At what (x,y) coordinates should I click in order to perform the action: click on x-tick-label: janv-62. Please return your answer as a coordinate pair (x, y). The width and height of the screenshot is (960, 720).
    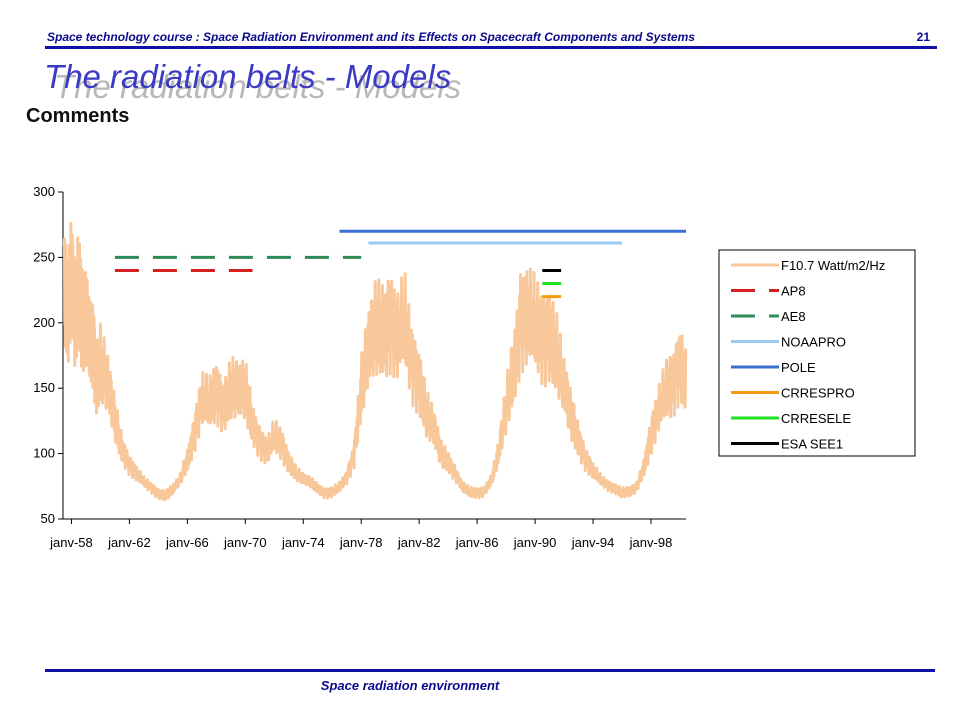
    Looking at the image, I should click on (129, 542).